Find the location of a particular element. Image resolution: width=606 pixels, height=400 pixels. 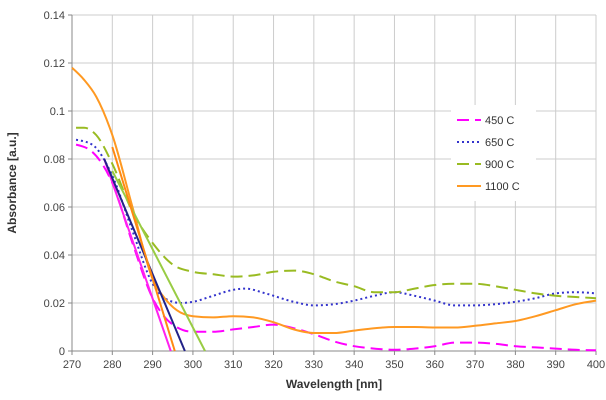

y-tick-label: 0 is located at coordinates (61, 352).